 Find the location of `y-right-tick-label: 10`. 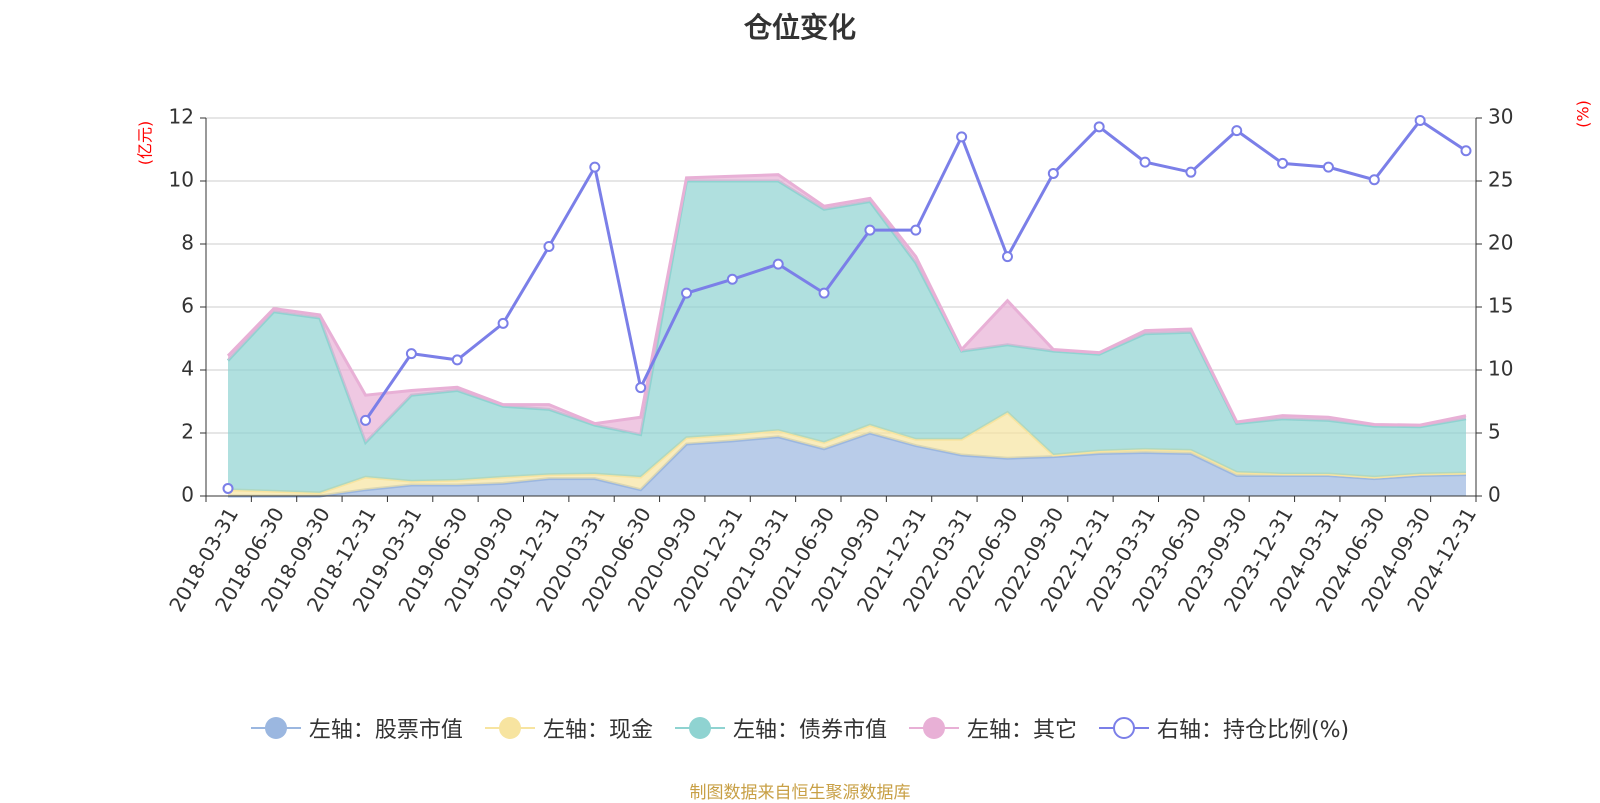

y-right-tick-label: 10 is located at coordinates (1500, 369).